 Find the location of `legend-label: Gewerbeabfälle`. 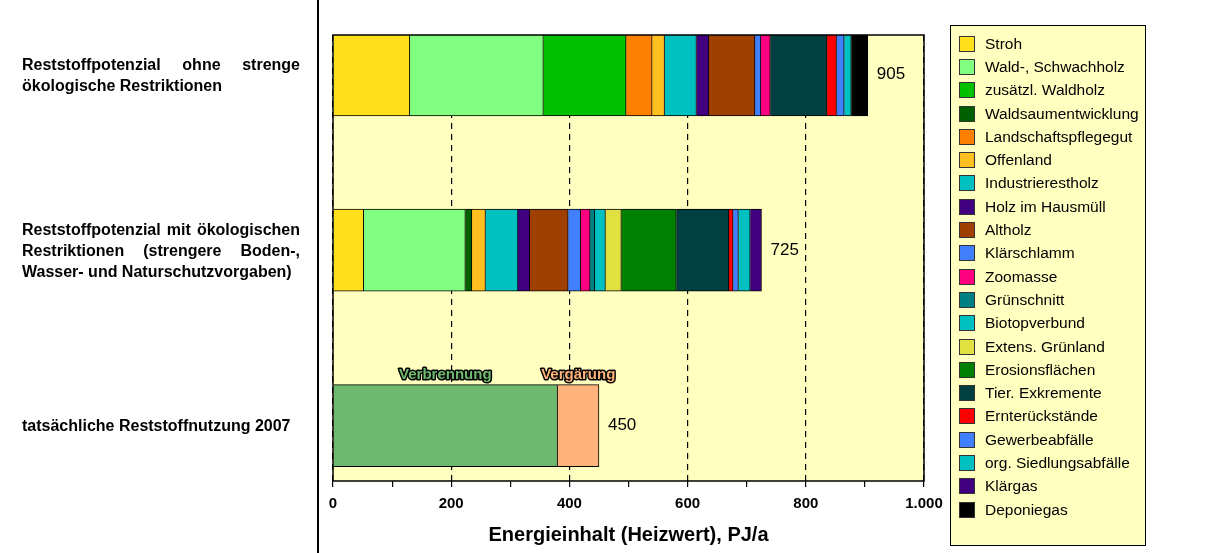

legend-label: Gewerbeabfälle is located at coordinates (1039, 439).